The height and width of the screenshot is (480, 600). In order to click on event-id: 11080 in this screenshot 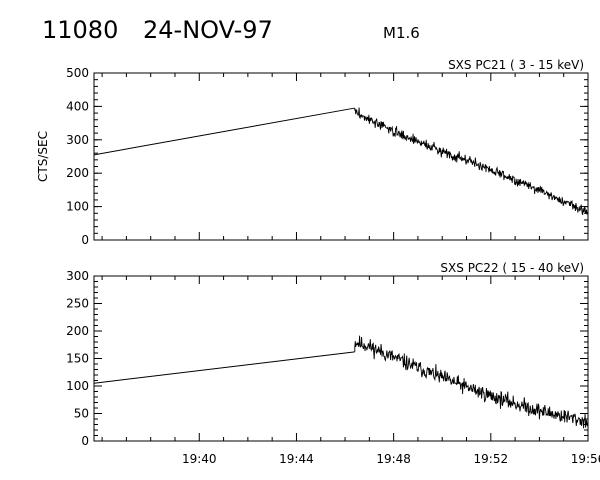, I will do `click(80, 30)`.